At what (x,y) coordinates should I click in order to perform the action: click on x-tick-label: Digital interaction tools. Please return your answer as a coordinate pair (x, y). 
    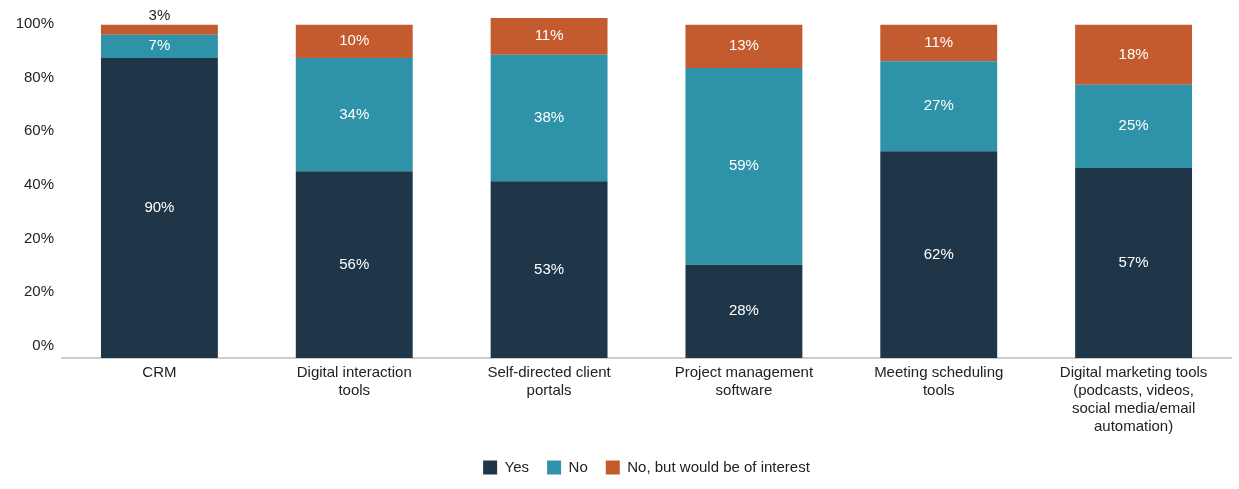
    Looking at the image, I should click on (354, 381).